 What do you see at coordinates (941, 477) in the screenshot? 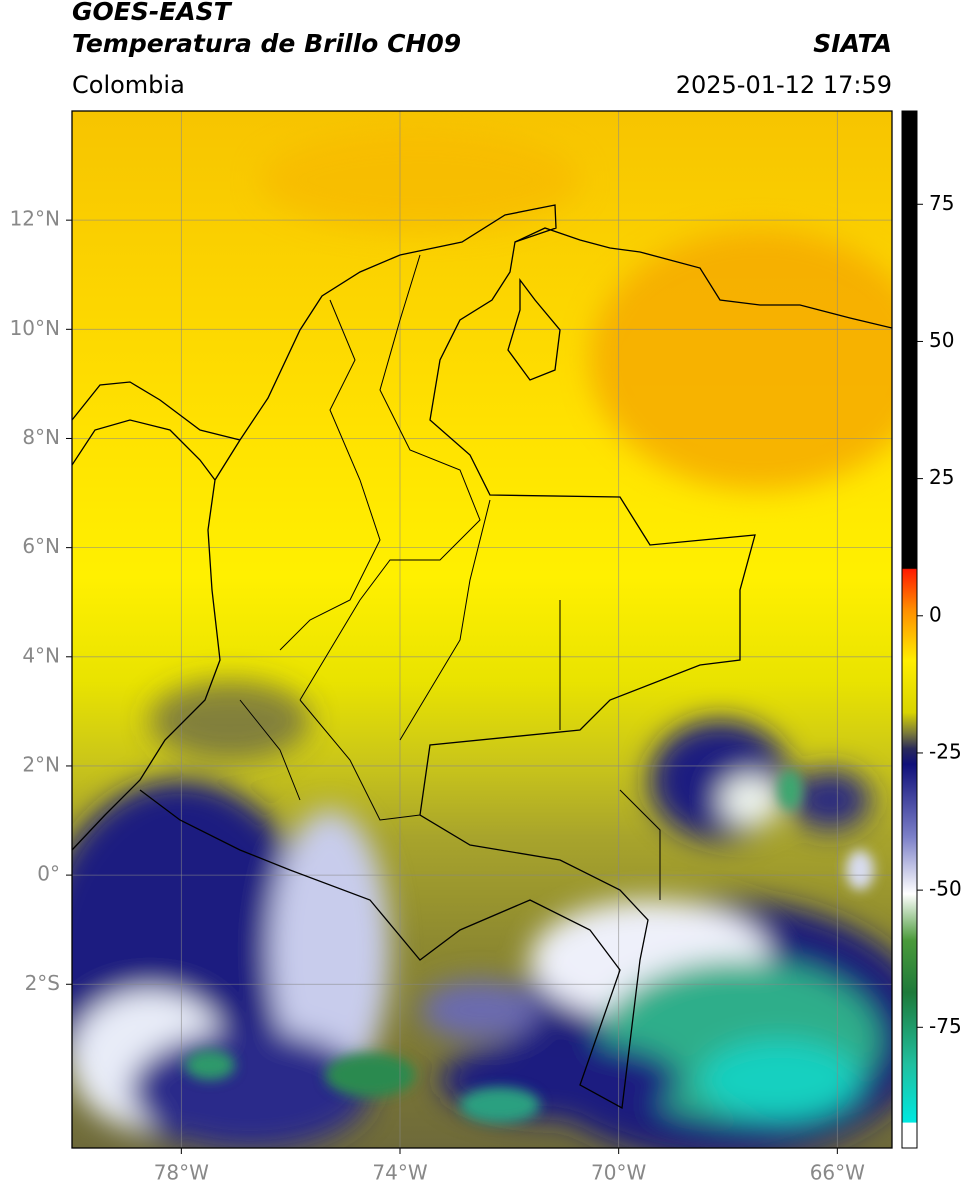
I see `colorbar-tick-label: 25` at bounding box center [941, 477].